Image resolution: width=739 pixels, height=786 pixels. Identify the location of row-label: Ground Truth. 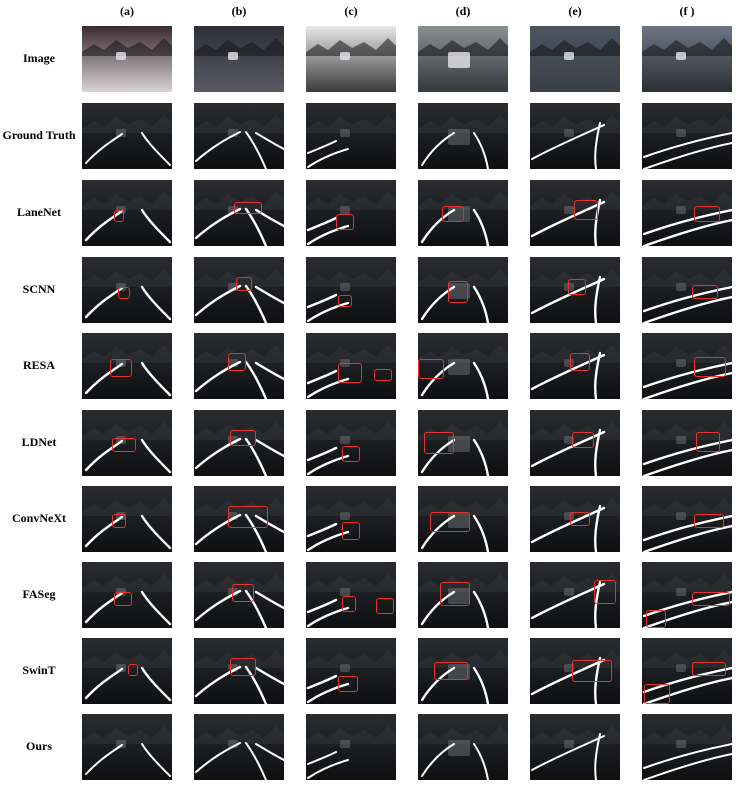
(39, 135).